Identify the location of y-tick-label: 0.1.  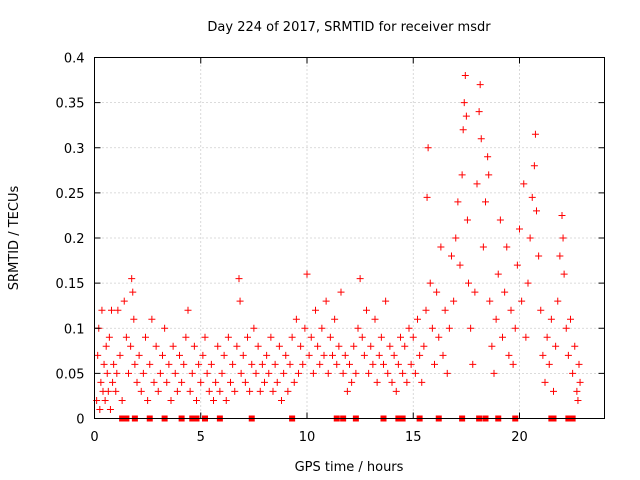
(74, 329).